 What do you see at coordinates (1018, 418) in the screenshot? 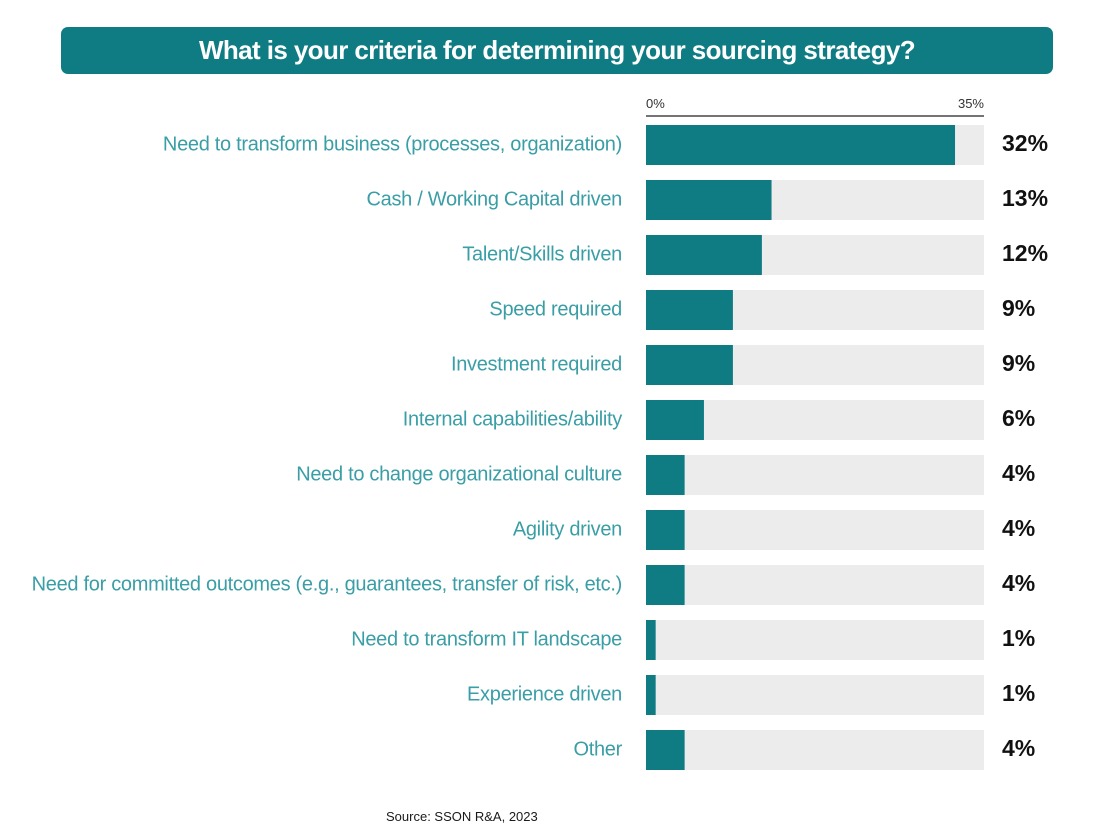
I see `value-label: 6%` at bounding box center [1018, 418].